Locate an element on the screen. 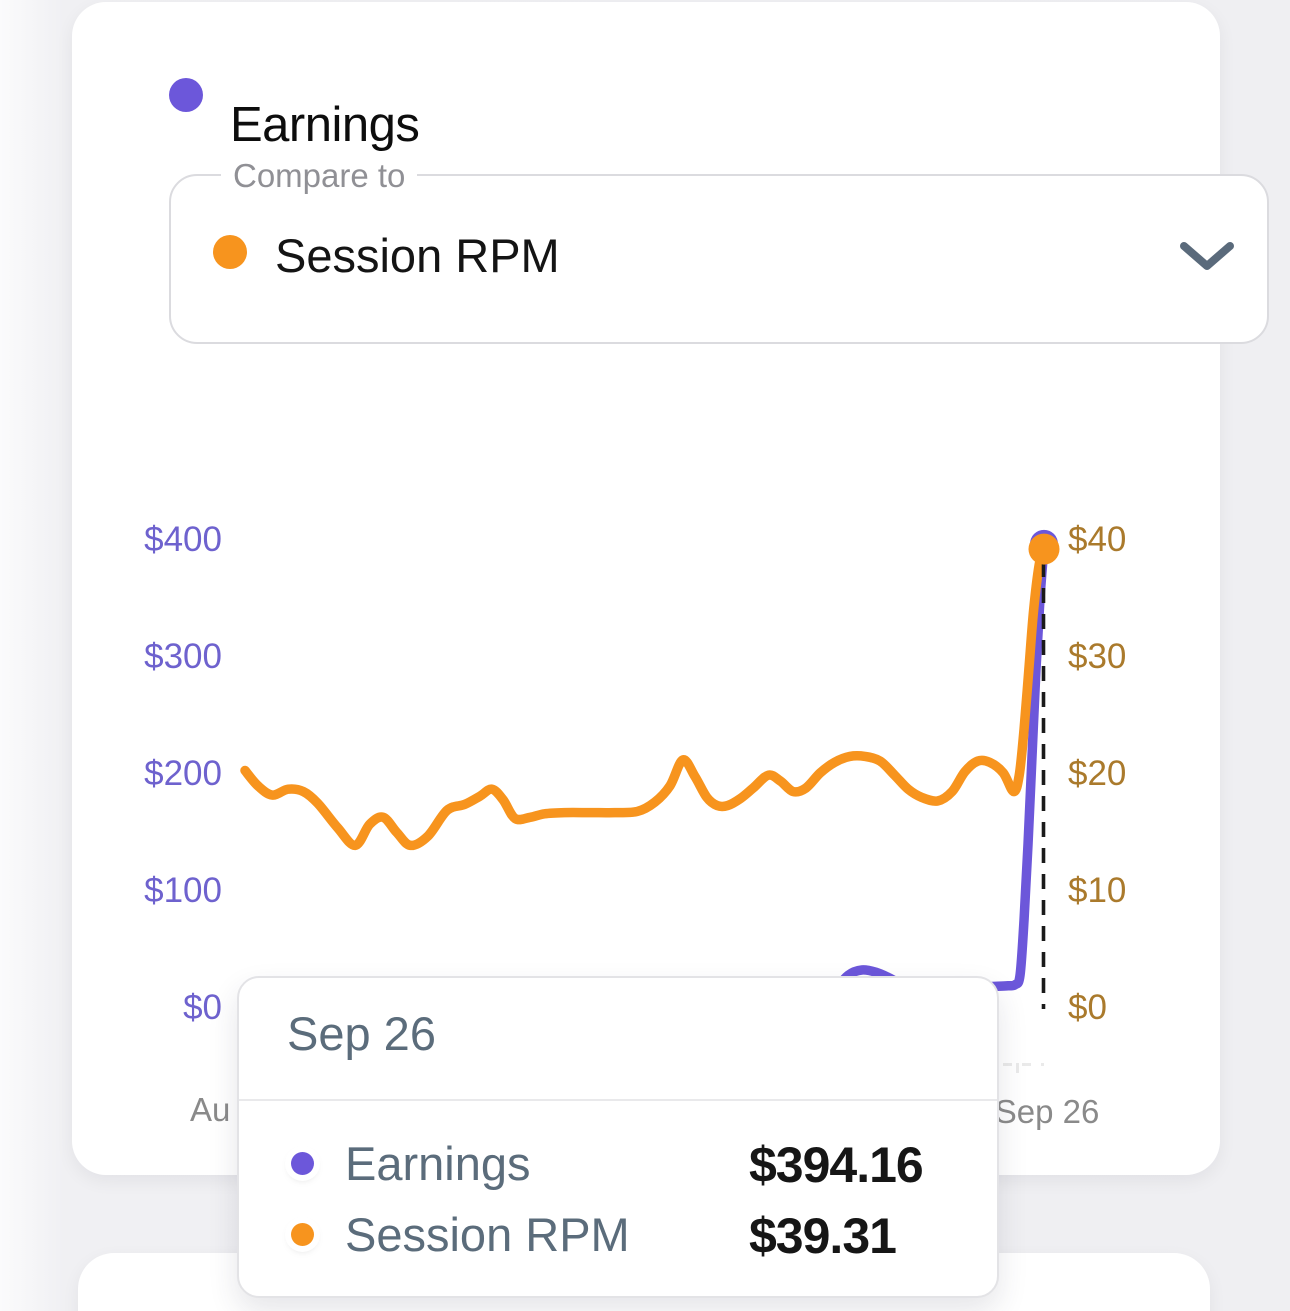  x-tick-first: Au is located at coordinates (210, 1109).